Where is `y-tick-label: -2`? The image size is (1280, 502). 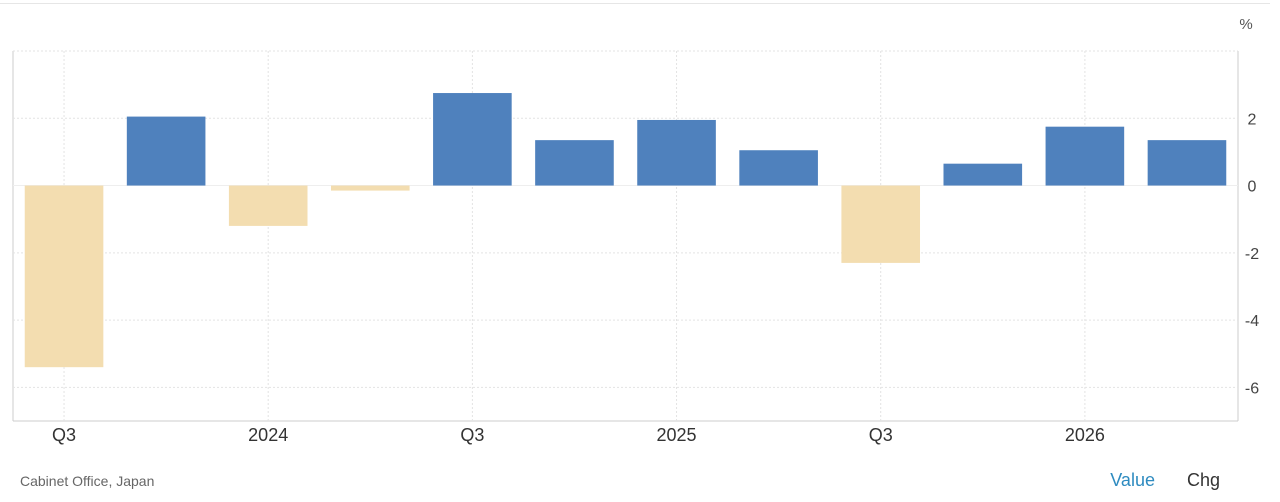 y-tick-label: -2 is located at coordinates (1252, 254).